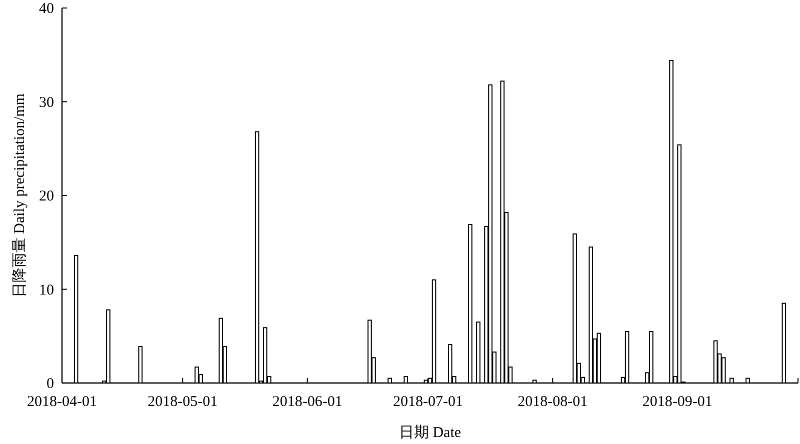  Describe the element at coordinates (677, 402) in the screenshot. I see `x-tick-label: 2018-09-01` at that location.